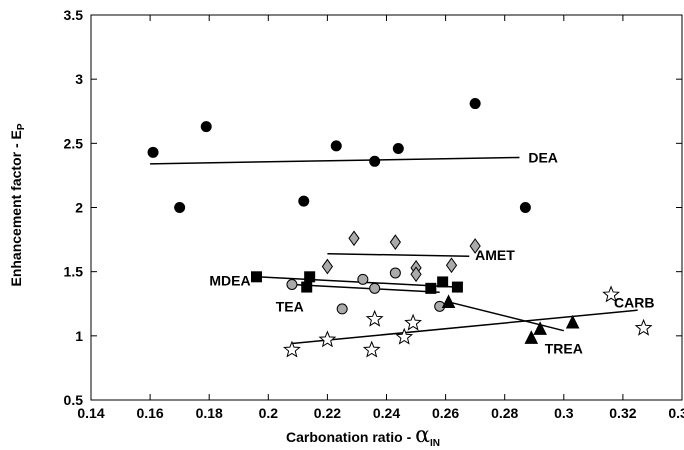 The height and width of the screenshot is (450, 684). I want to click on y-tick-label: 1.5, so click(74, 272).